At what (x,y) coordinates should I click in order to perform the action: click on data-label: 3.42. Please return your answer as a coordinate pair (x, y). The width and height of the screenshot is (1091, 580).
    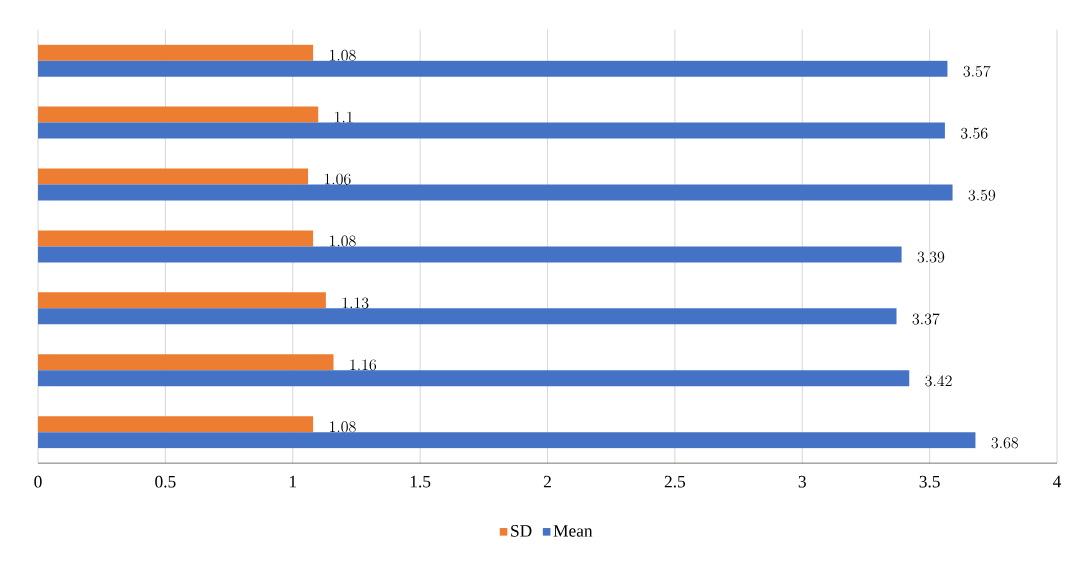
    Looking at the image, I should click on (938, 381).